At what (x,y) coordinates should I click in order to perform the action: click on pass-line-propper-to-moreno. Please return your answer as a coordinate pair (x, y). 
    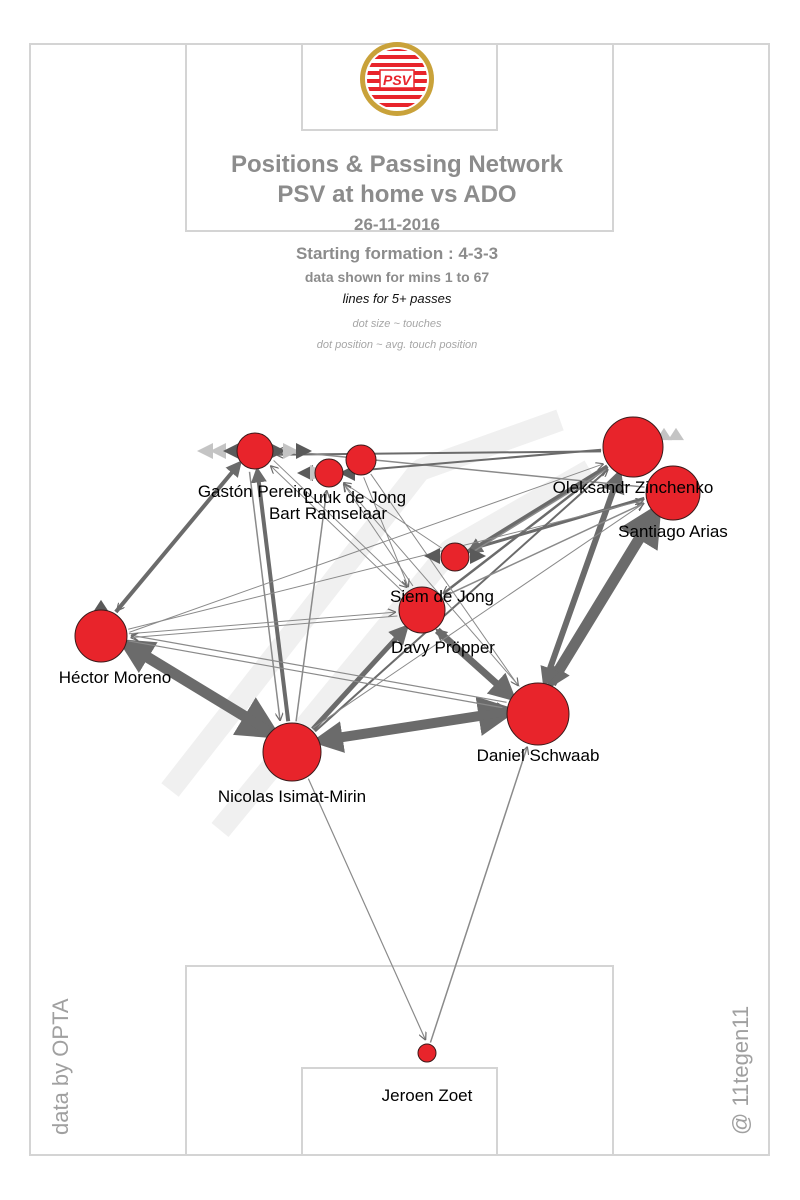
    Looking at the image, I should click on (264, 626).